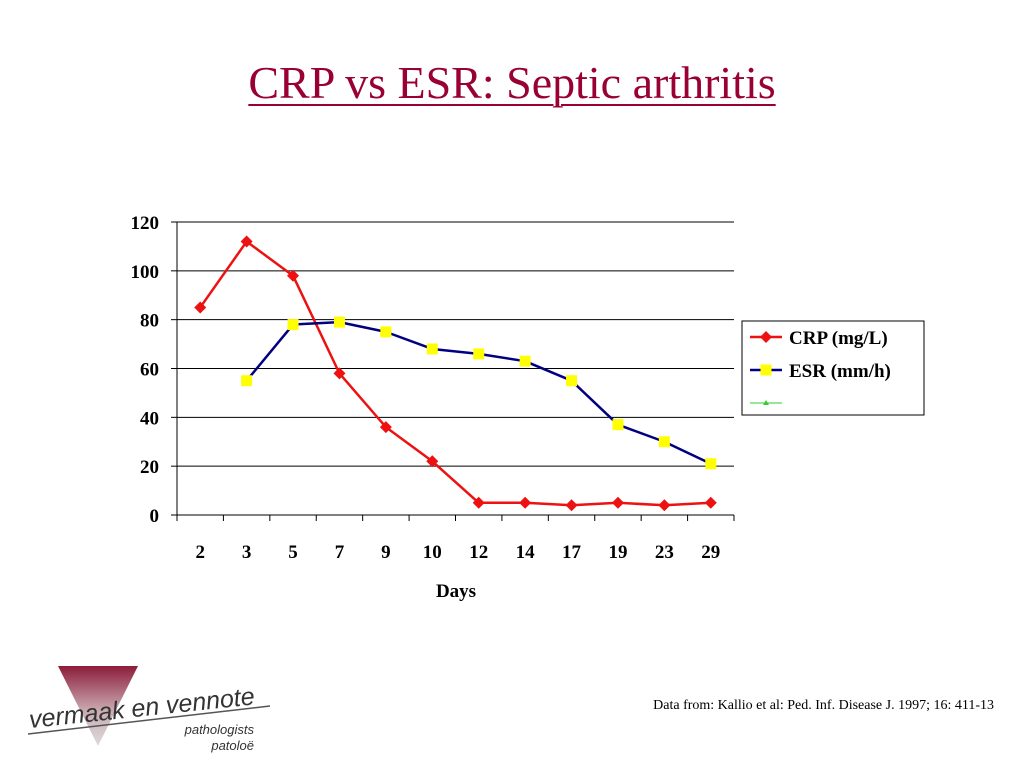  What do you see at coordinates (340, 552) in the screenshot?
I see `x-tick-label: 7` at bounding box center [340, 552].